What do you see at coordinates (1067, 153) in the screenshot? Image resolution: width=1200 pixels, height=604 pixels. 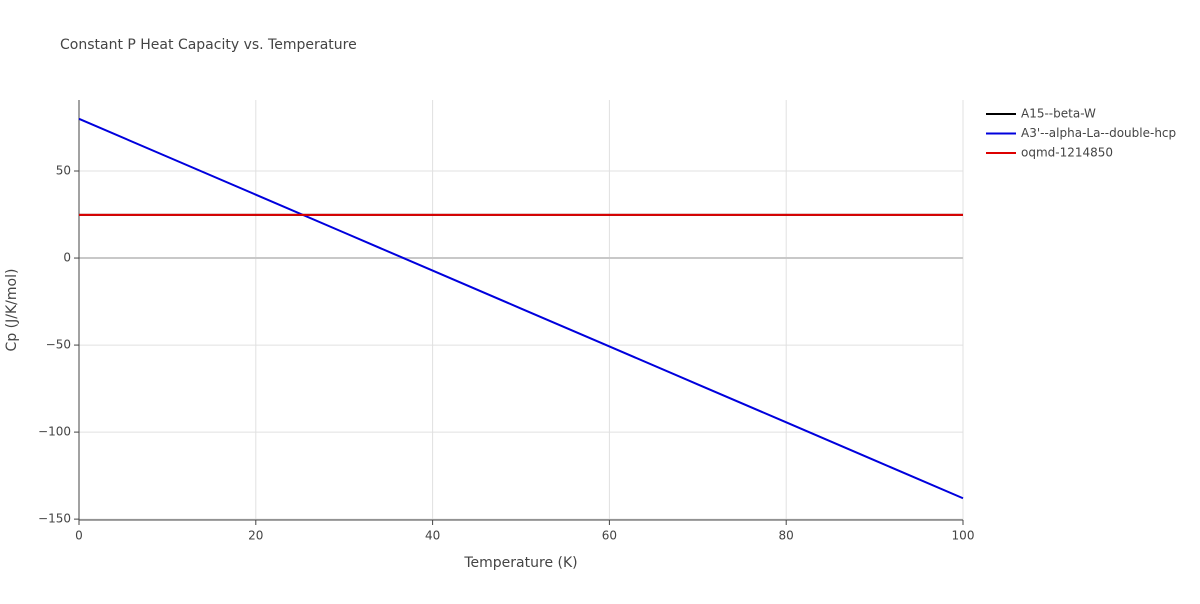 I see `legend-label: oqmd-1214850` at bounding box center [1067, 153].